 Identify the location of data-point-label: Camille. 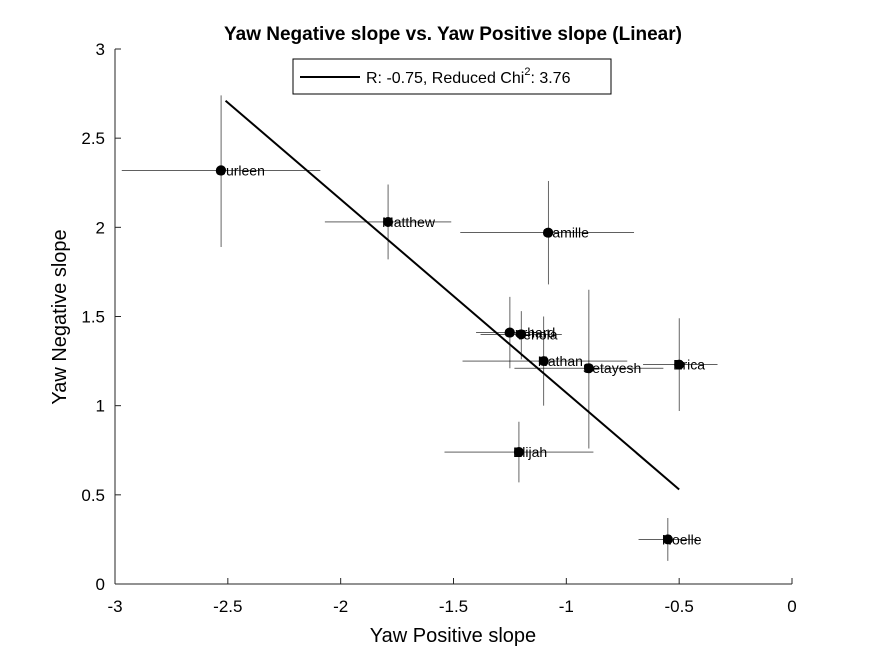
(565, 233).